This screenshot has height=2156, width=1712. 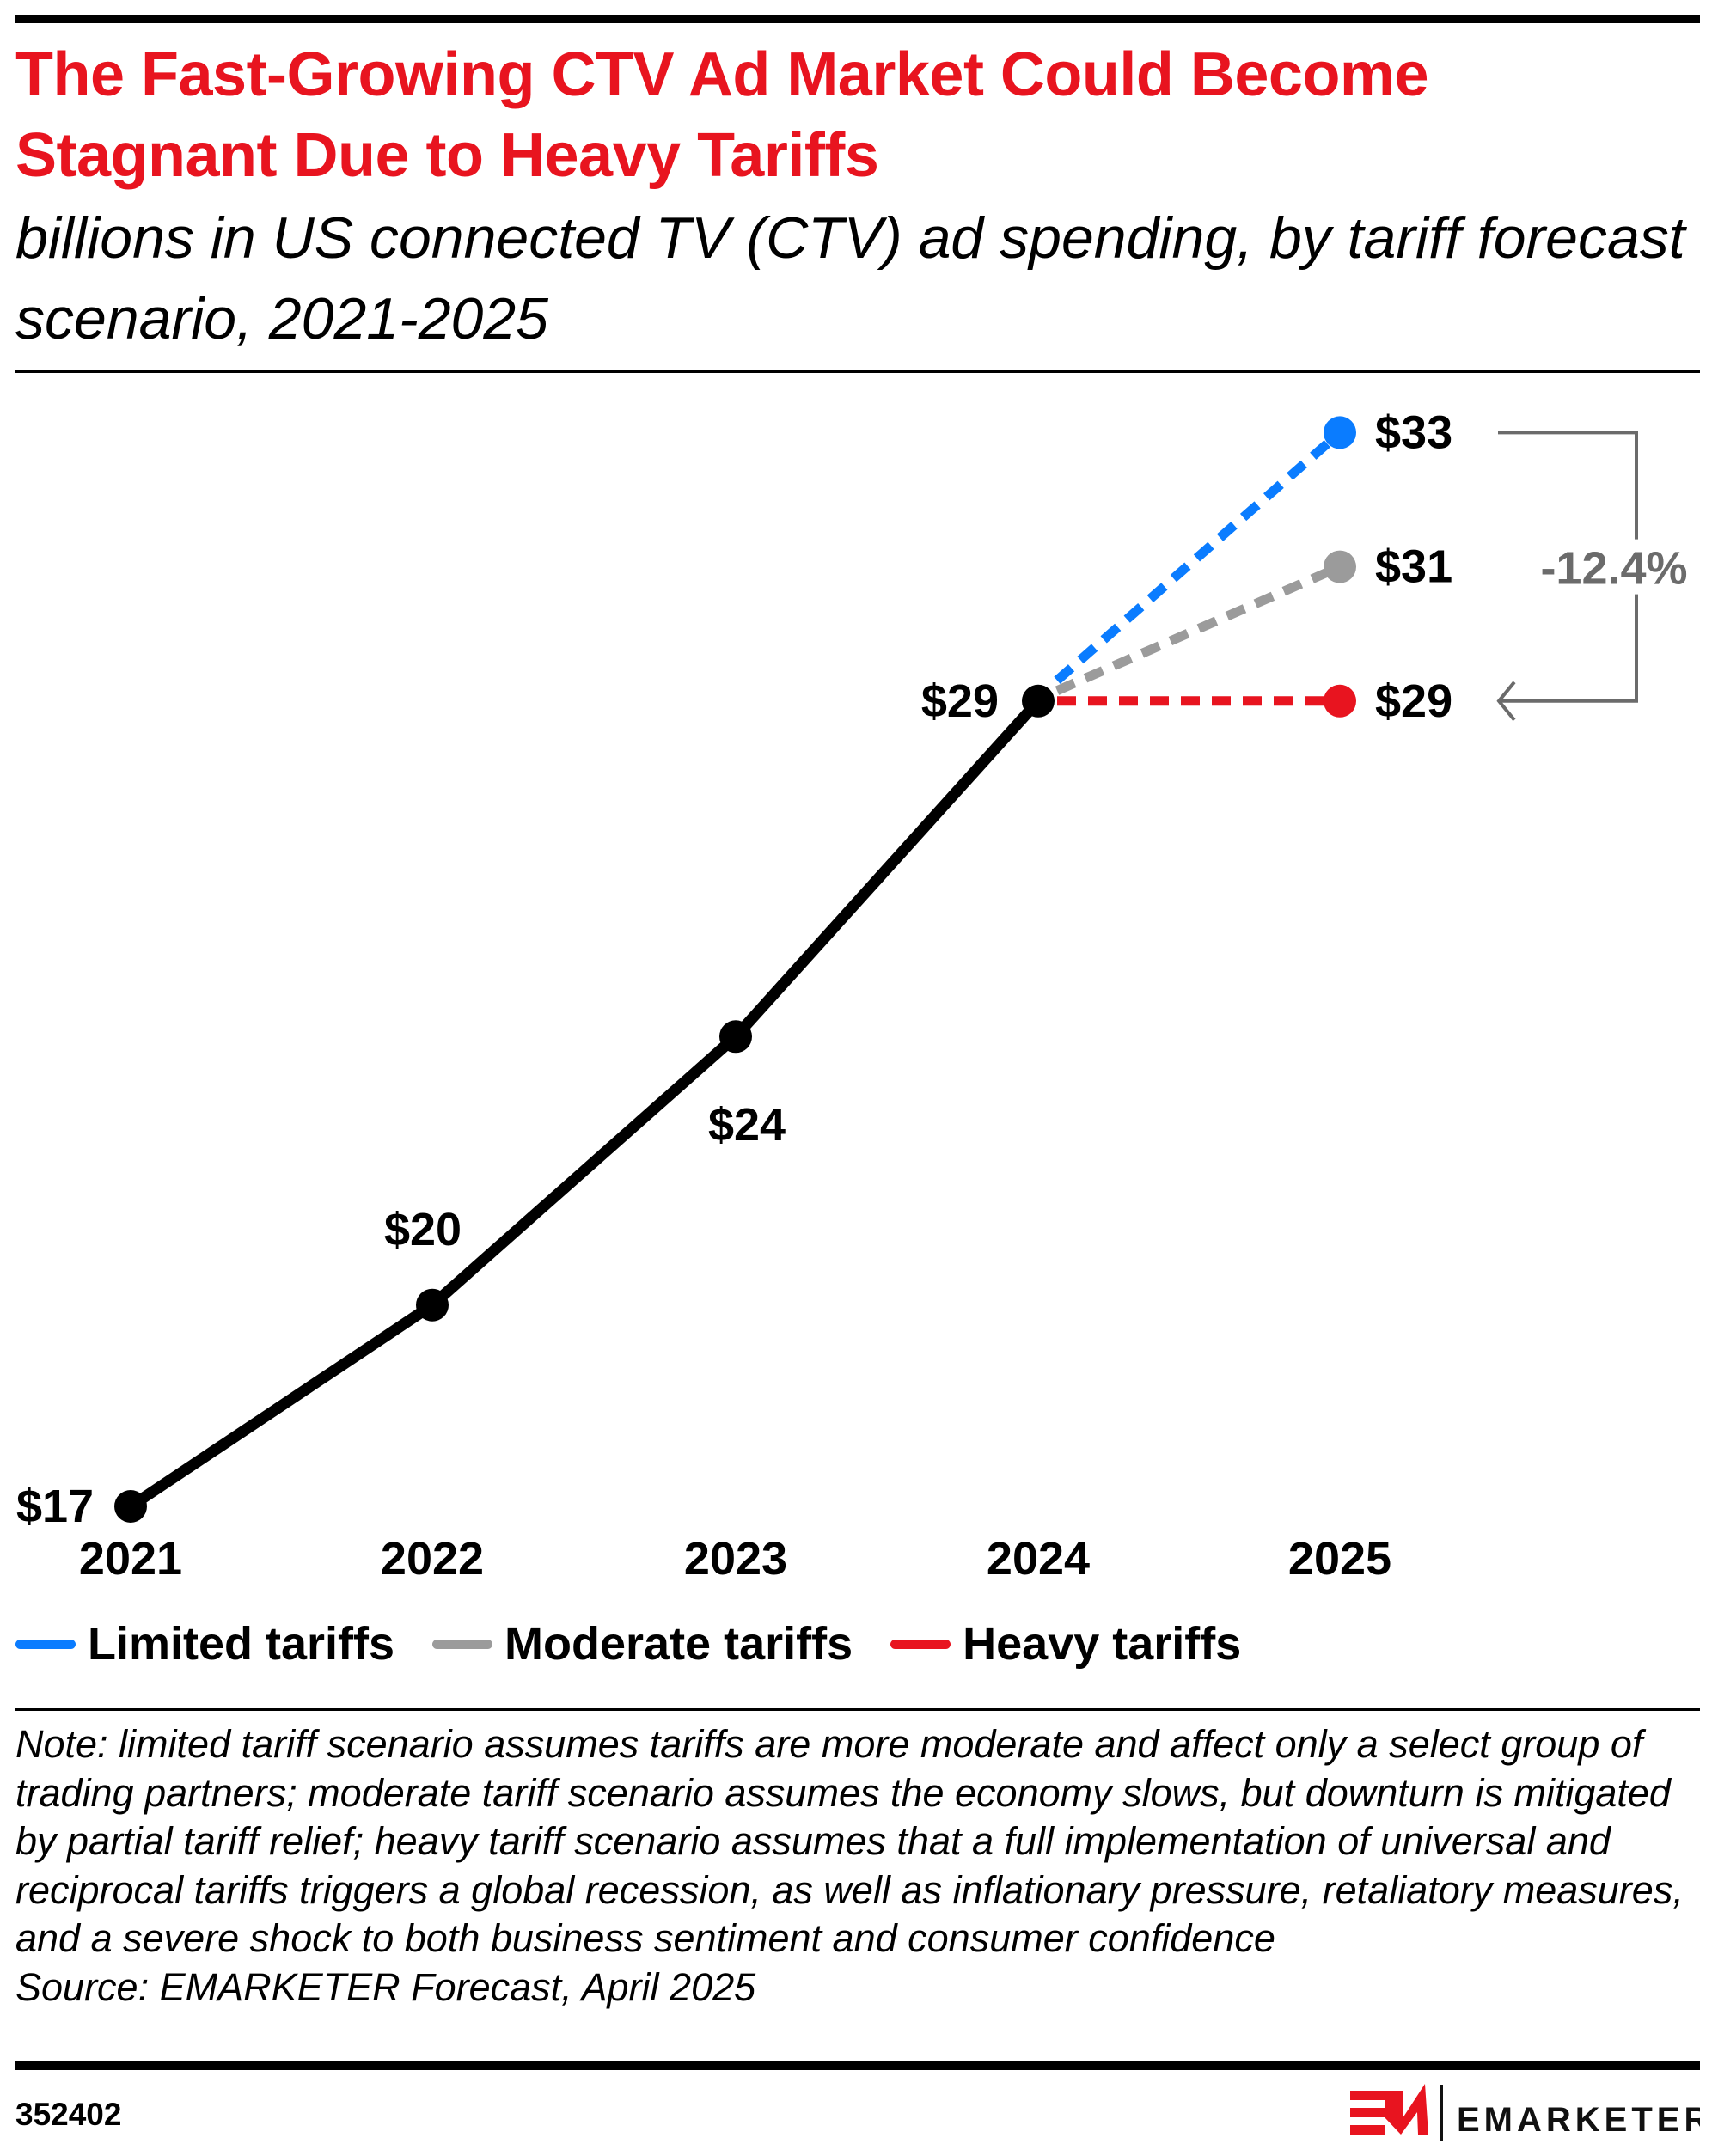 What do you see at coordinates (68, 2114) in the screenshot?
I see `chart-id: 352402` at bounding box center [68, 2114].